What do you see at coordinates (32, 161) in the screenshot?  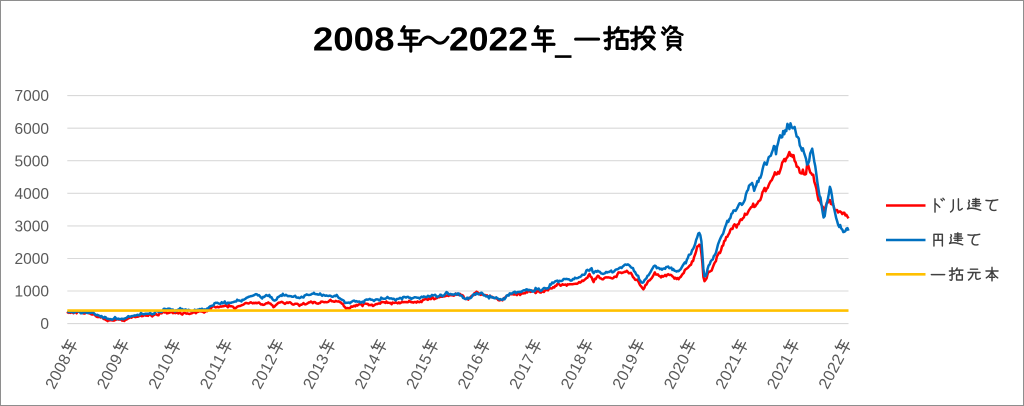 I see `svg-text: 5000` at bounding box center [32, 161].